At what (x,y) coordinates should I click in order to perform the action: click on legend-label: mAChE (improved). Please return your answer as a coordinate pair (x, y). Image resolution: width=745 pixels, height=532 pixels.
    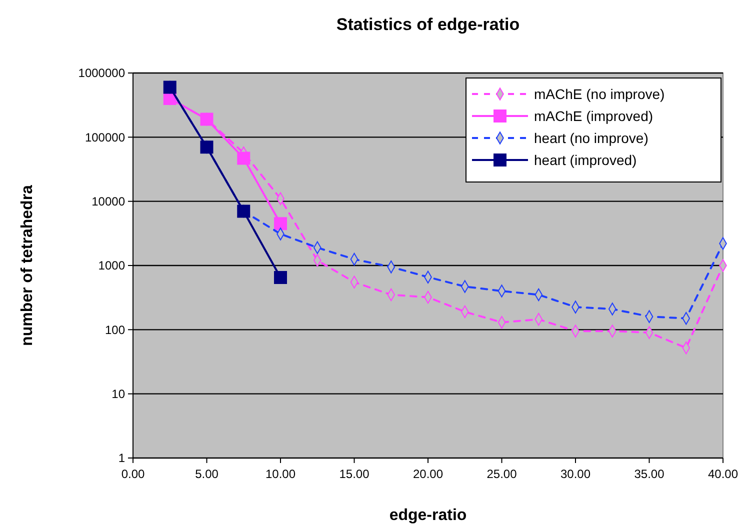
    Looking at the image, I should click on (594, 116).